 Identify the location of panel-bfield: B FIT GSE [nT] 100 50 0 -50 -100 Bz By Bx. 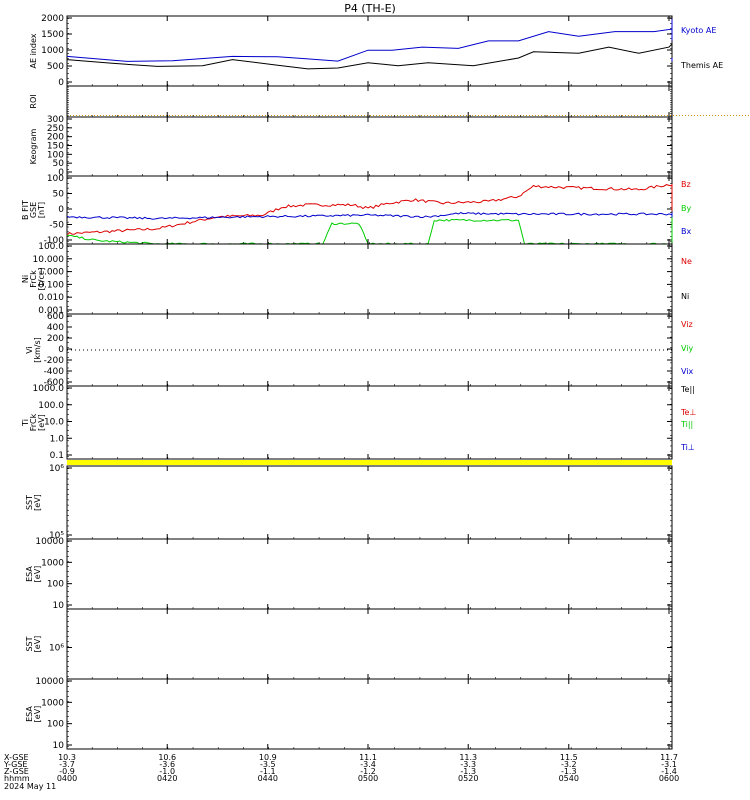
(356, 210).